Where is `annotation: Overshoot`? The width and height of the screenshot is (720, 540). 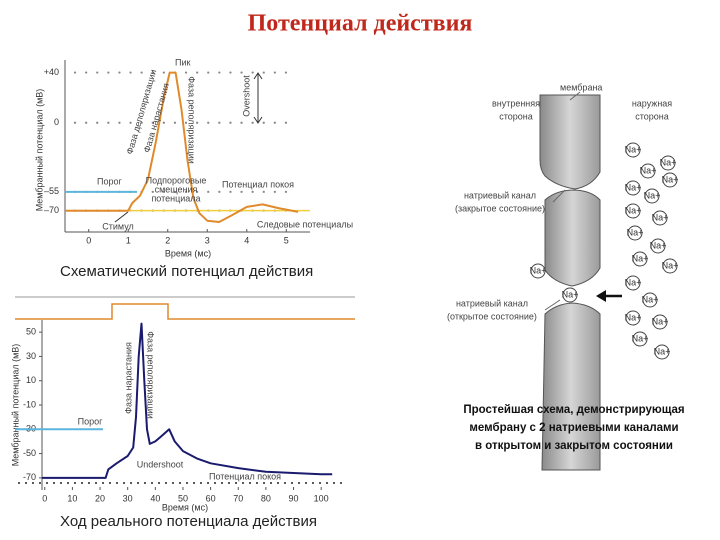
annotation: Overshoot is located at coordinates (246, 96).